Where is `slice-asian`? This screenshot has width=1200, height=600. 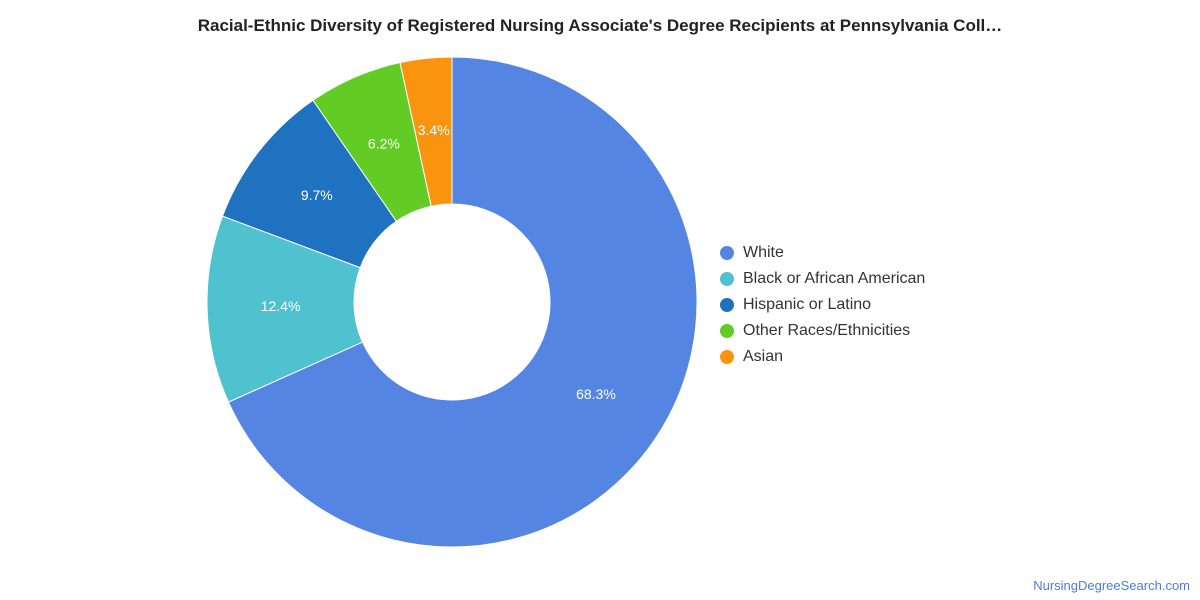
slice-asian is located at coordinates (426, 131).